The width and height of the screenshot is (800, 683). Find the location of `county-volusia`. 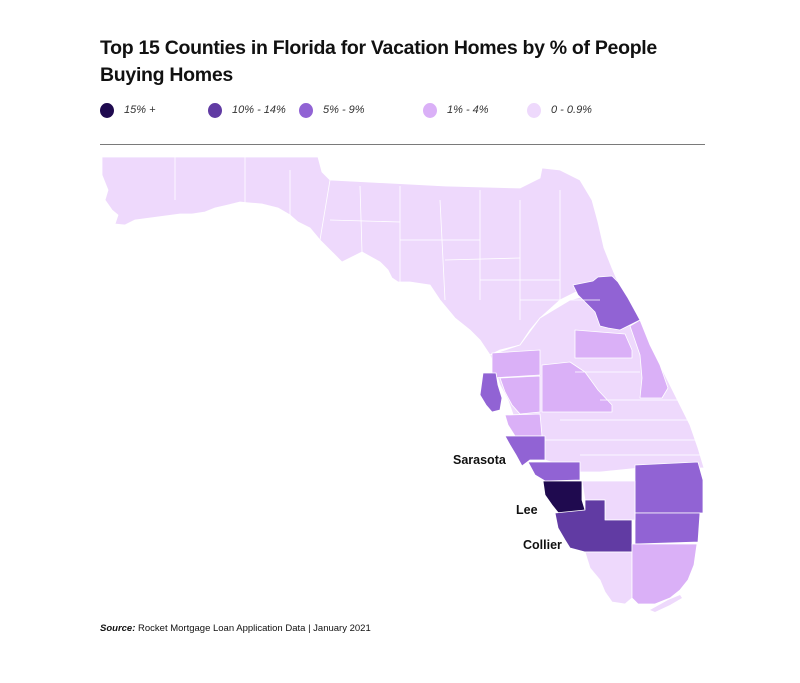

county-volusia is located at coordinates (606, 303).